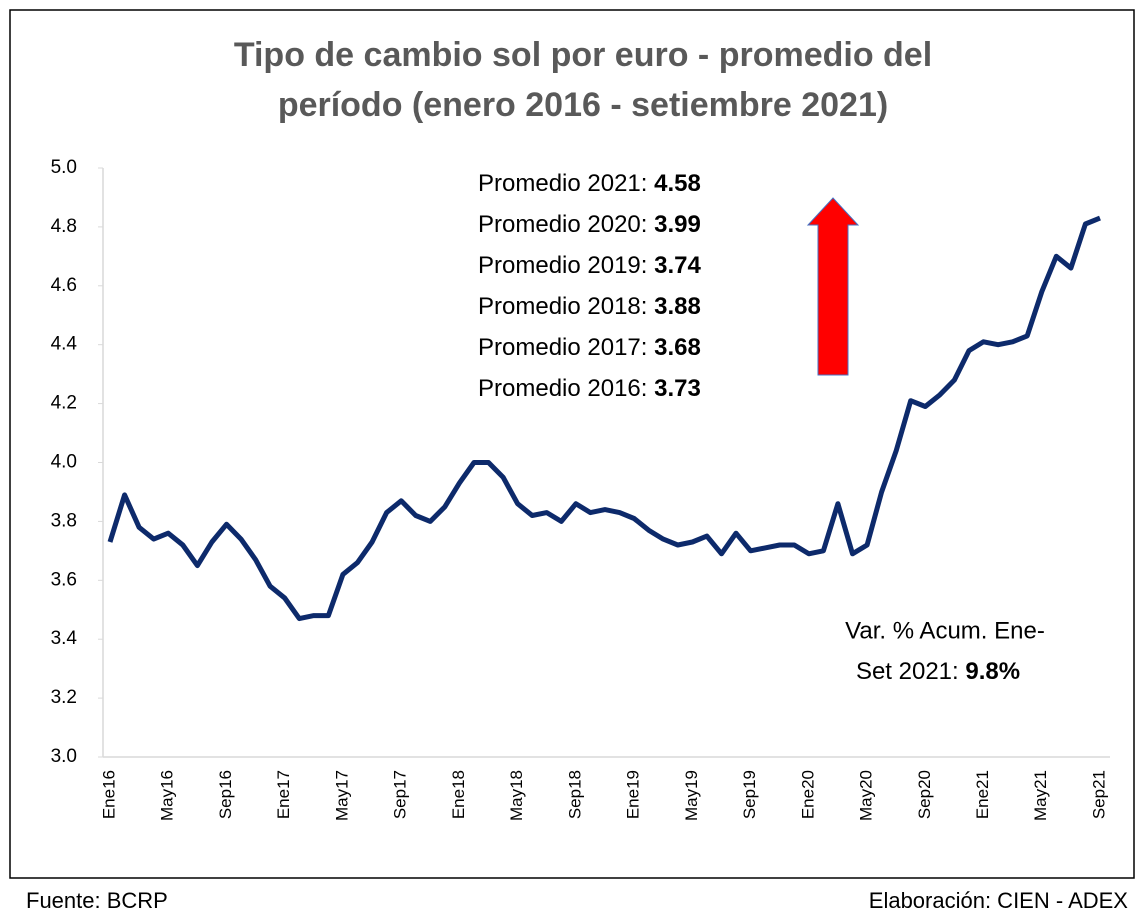  What do you see at coordinates (64, 520) in the screenshot?
I see `y-tick-label: 3.8` at bounding box center [64, 520].